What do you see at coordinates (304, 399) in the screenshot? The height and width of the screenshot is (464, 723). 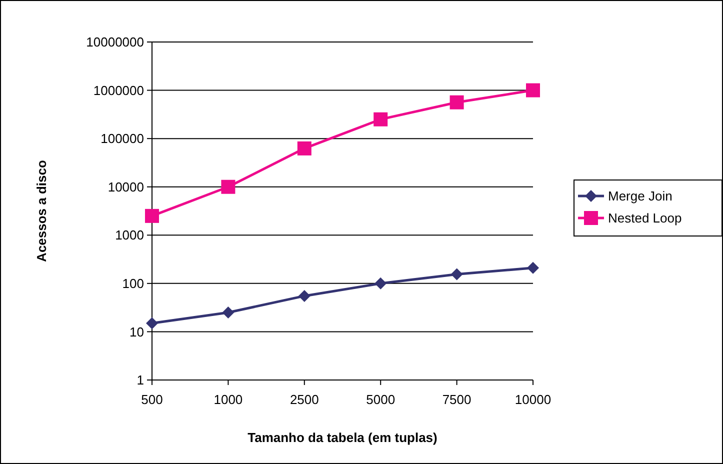 I see `x-tick-label: 2500` at bounding box center [304, 399].